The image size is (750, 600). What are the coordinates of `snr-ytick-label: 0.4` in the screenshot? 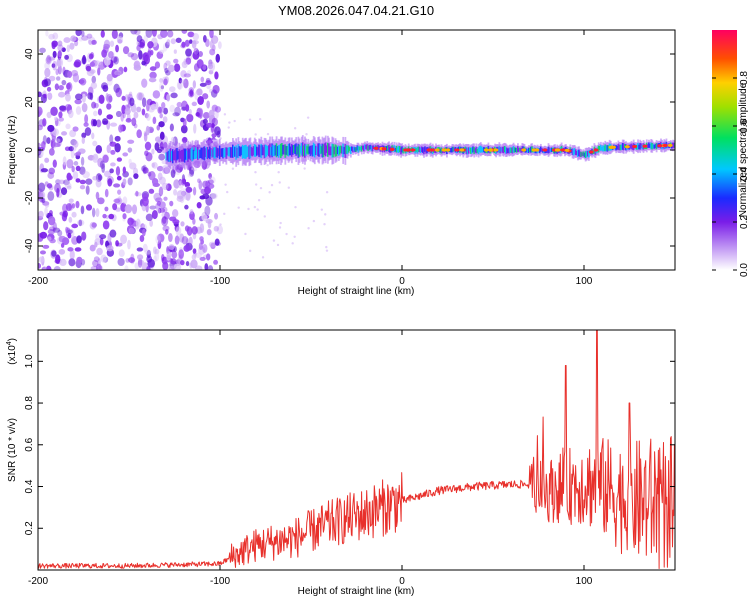 It's located at (29, 486).